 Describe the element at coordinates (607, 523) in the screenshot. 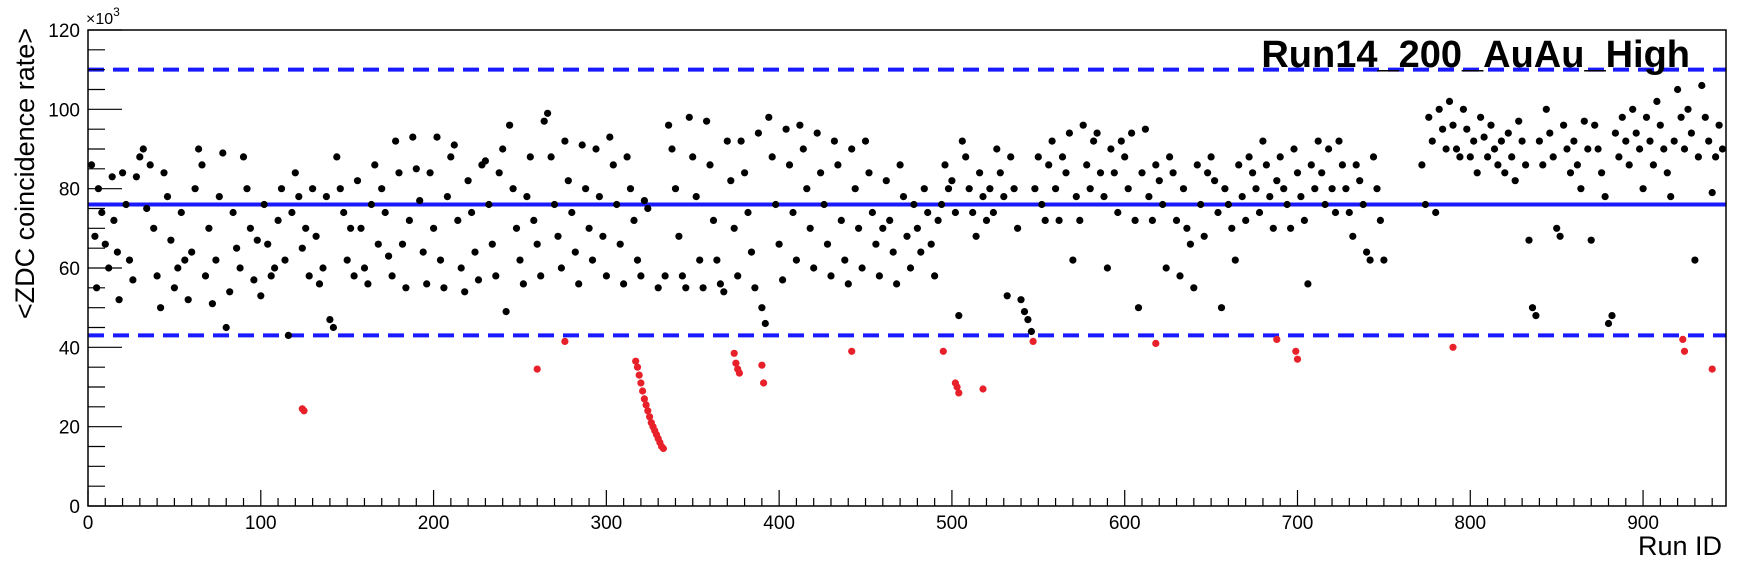

I see `x-tick-label: 300` at that location.